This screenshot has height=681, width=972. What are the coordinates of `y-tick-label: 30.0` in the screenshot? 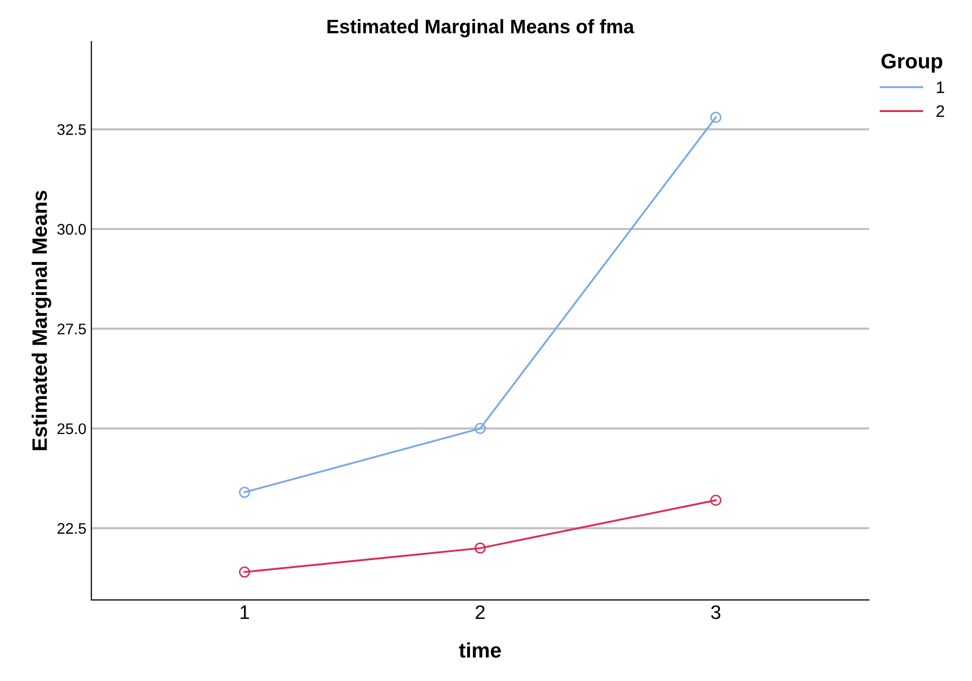 It's located at (71, 229).